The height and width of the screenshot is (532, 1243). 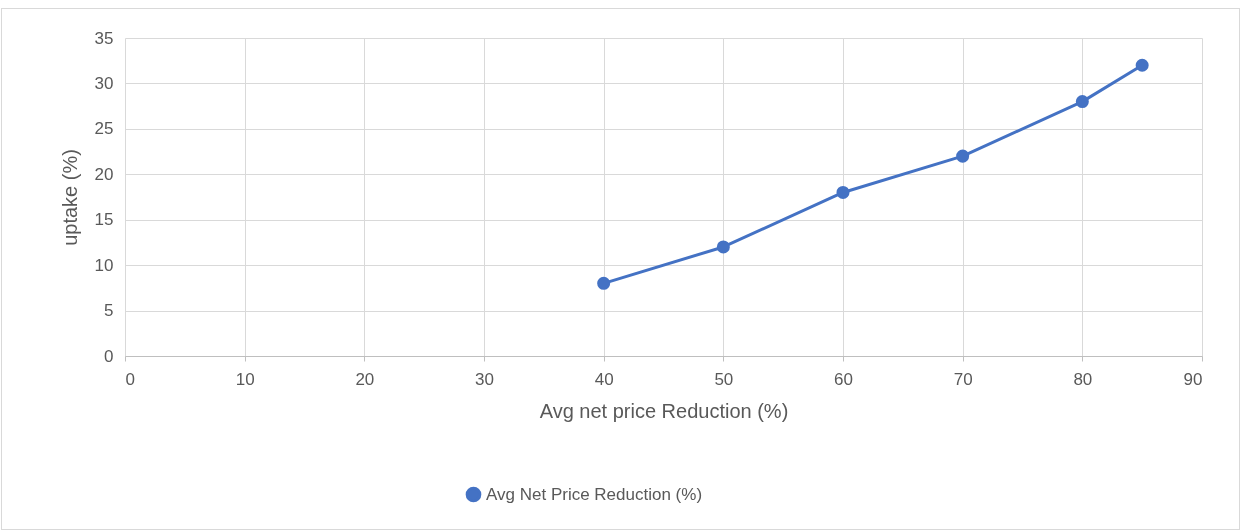 I want to click on x-tick-label: 80, so click(x=1083, y=379).